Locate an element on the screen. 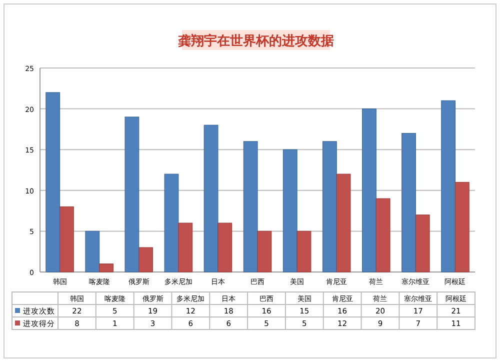 The width and height of the screenshot is (500, 362). chart-title: 龚翔宇在世界杯的进攻数据 is located at coordinates (256, 41).